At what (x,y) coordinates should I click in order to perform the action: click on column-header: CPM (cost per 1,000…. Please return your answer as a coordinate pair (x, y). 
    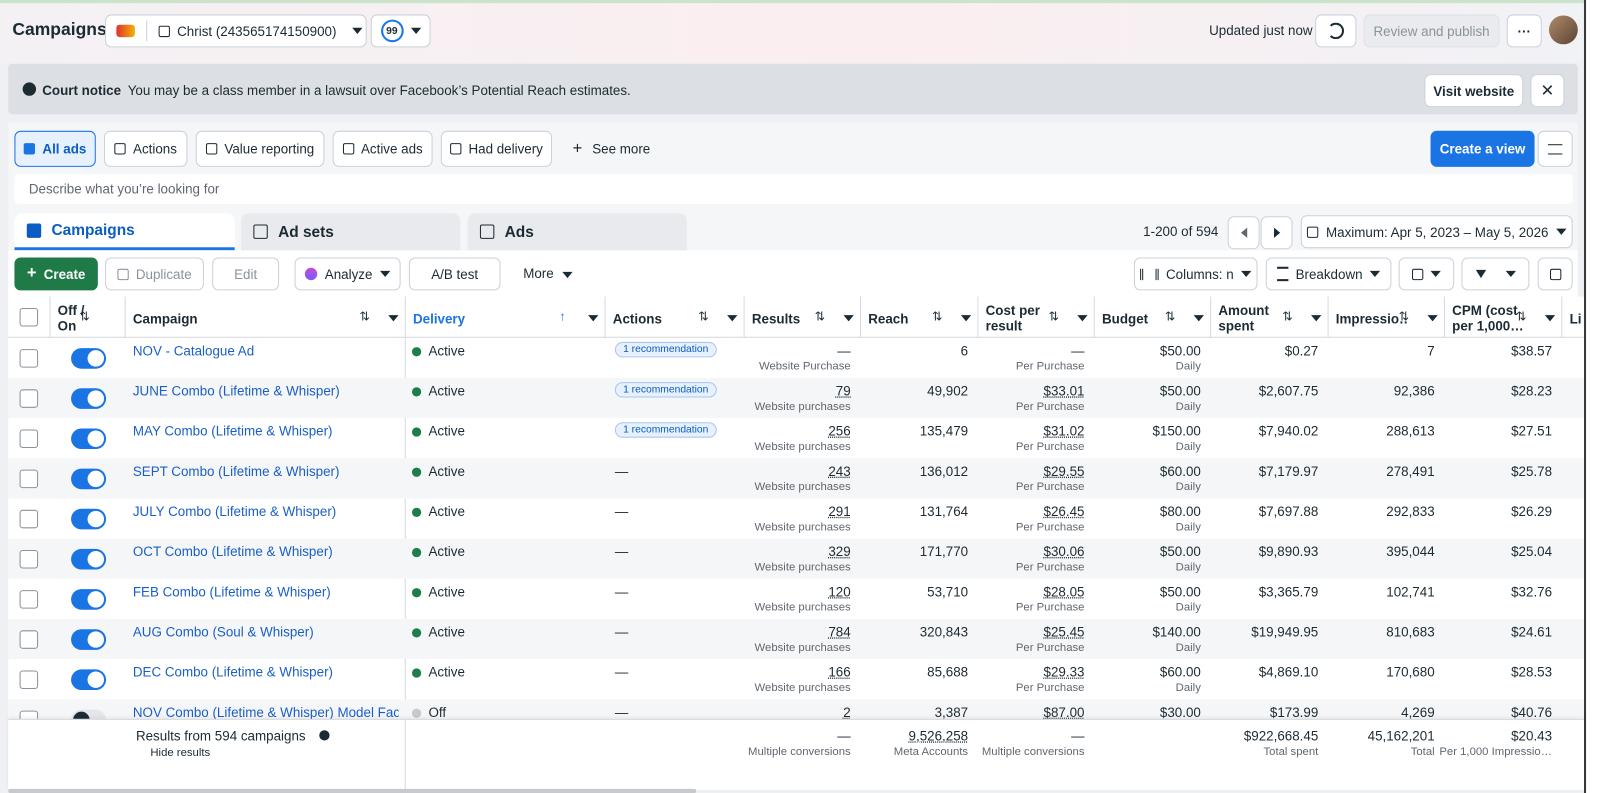
    Looking at the image, I should click on (1488, 318).